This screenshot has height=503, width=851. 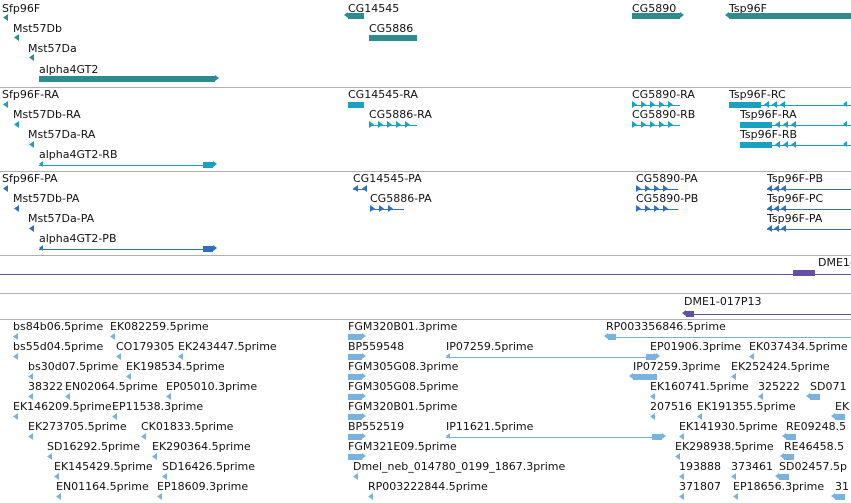 What do you see at coordinates (402, 446) in the screenshot?
I see `feature-label: FGM321E09.5prime` at bounding box center [402, 446].